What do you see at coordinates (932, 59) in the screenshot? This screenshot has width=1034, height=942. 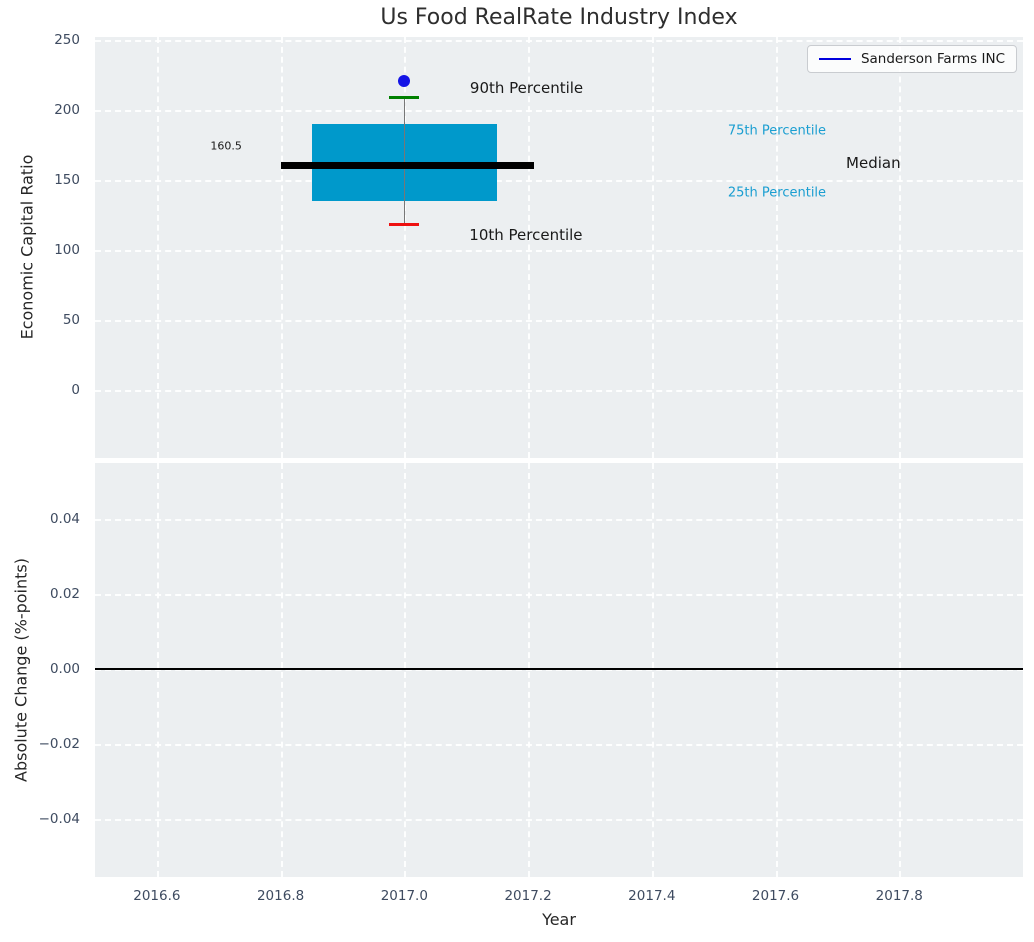 I see `legend-label: Sanderson Farms INC` at bounding box center [932, 59].